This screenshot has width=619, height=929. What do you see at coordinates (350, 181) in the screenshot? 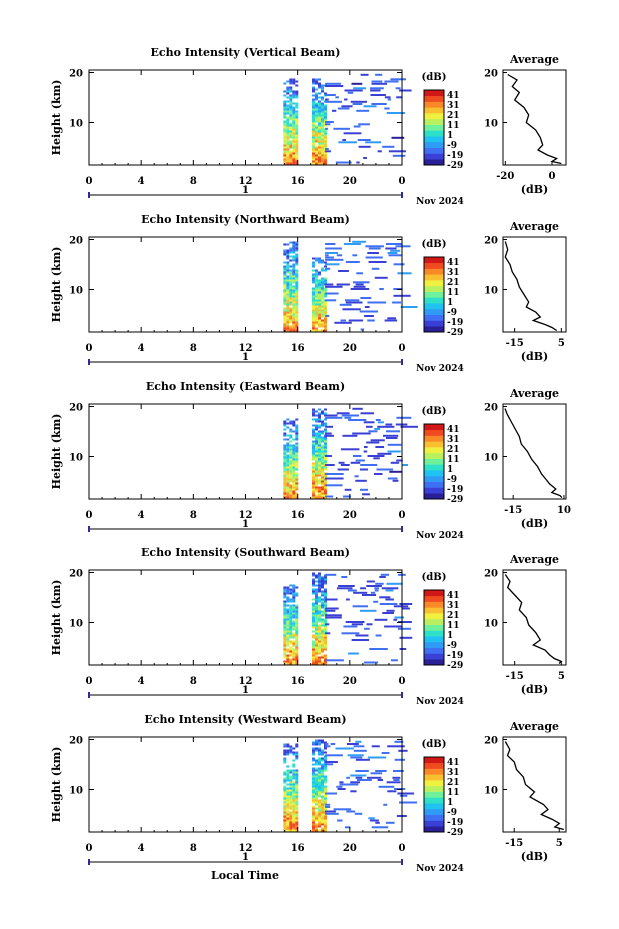
I see `x-tick-label: 20` at bounding box center [350, 181].